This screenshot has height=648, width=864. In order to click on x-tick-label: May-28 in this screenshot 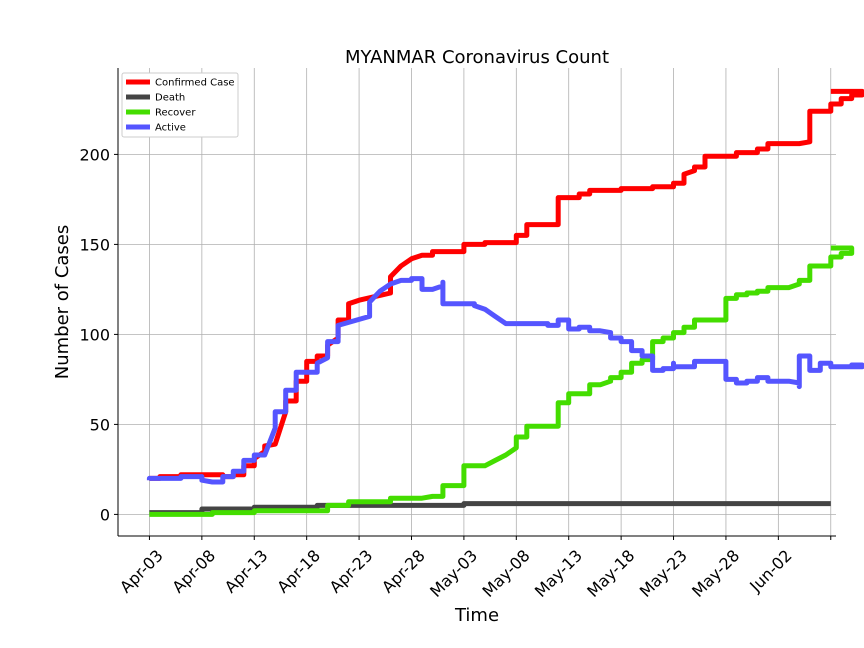, I will do `click(715, 573)`.